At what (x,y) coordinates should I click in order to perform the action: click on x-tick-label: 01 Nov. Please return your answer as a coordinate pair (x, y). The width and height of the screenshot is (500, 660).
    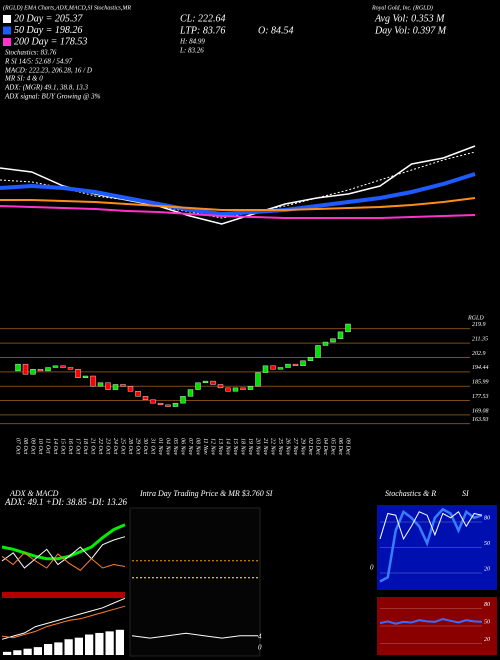
    Looking at the image, I should click on (160, 447).